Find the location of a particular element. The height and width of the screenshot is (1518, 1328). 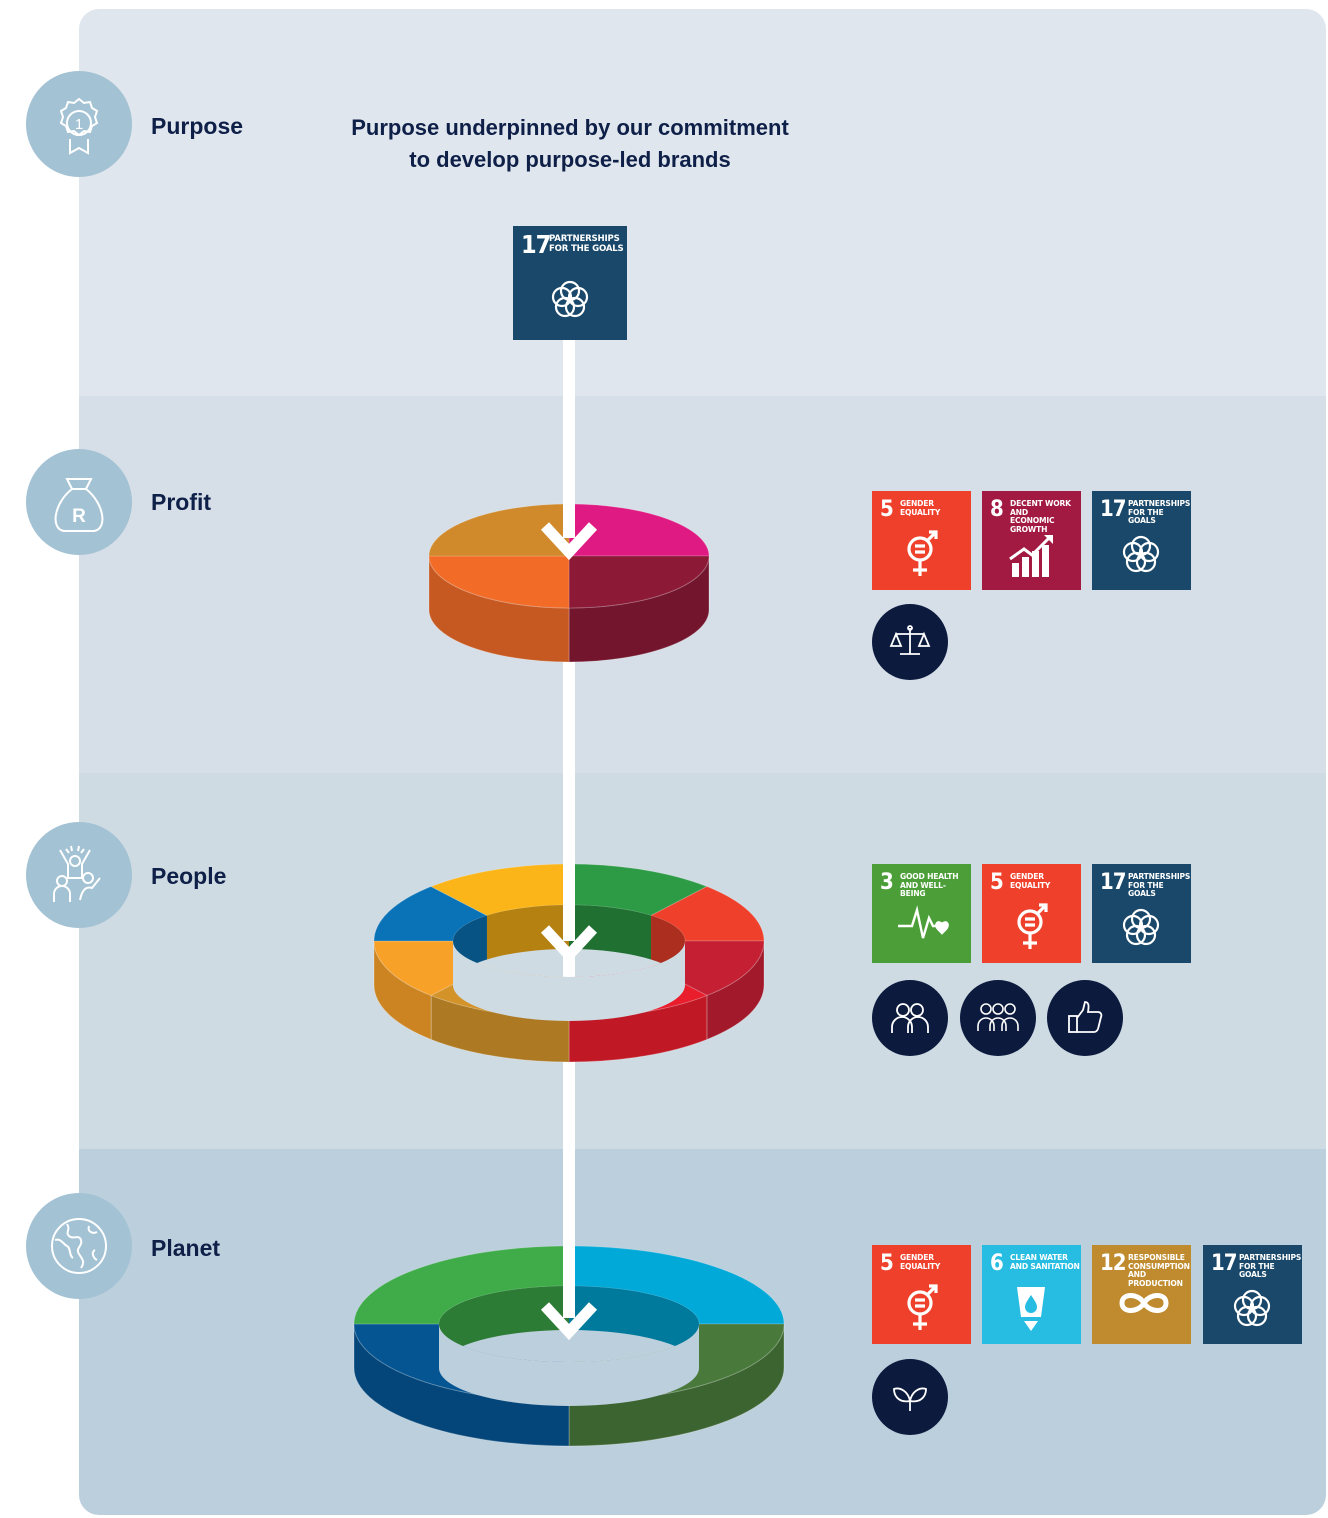

two-people-icon is located at coordinates (910, 1018).